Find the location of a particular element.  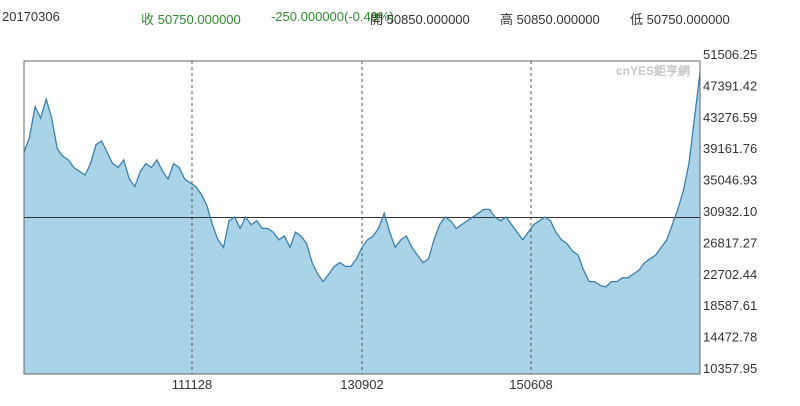

close-price: 收 50750.000000 is located at coordinates (191, 19).